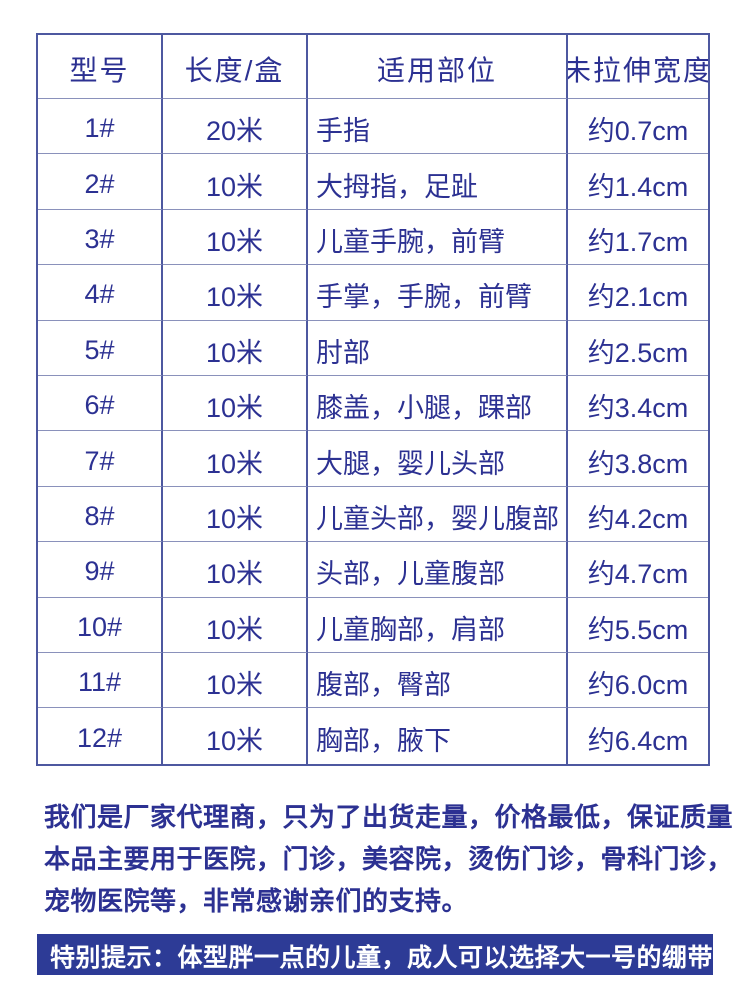 The image size is (750, 988). I want to click on cell-width: 约4.2cm, so click(638, 515).